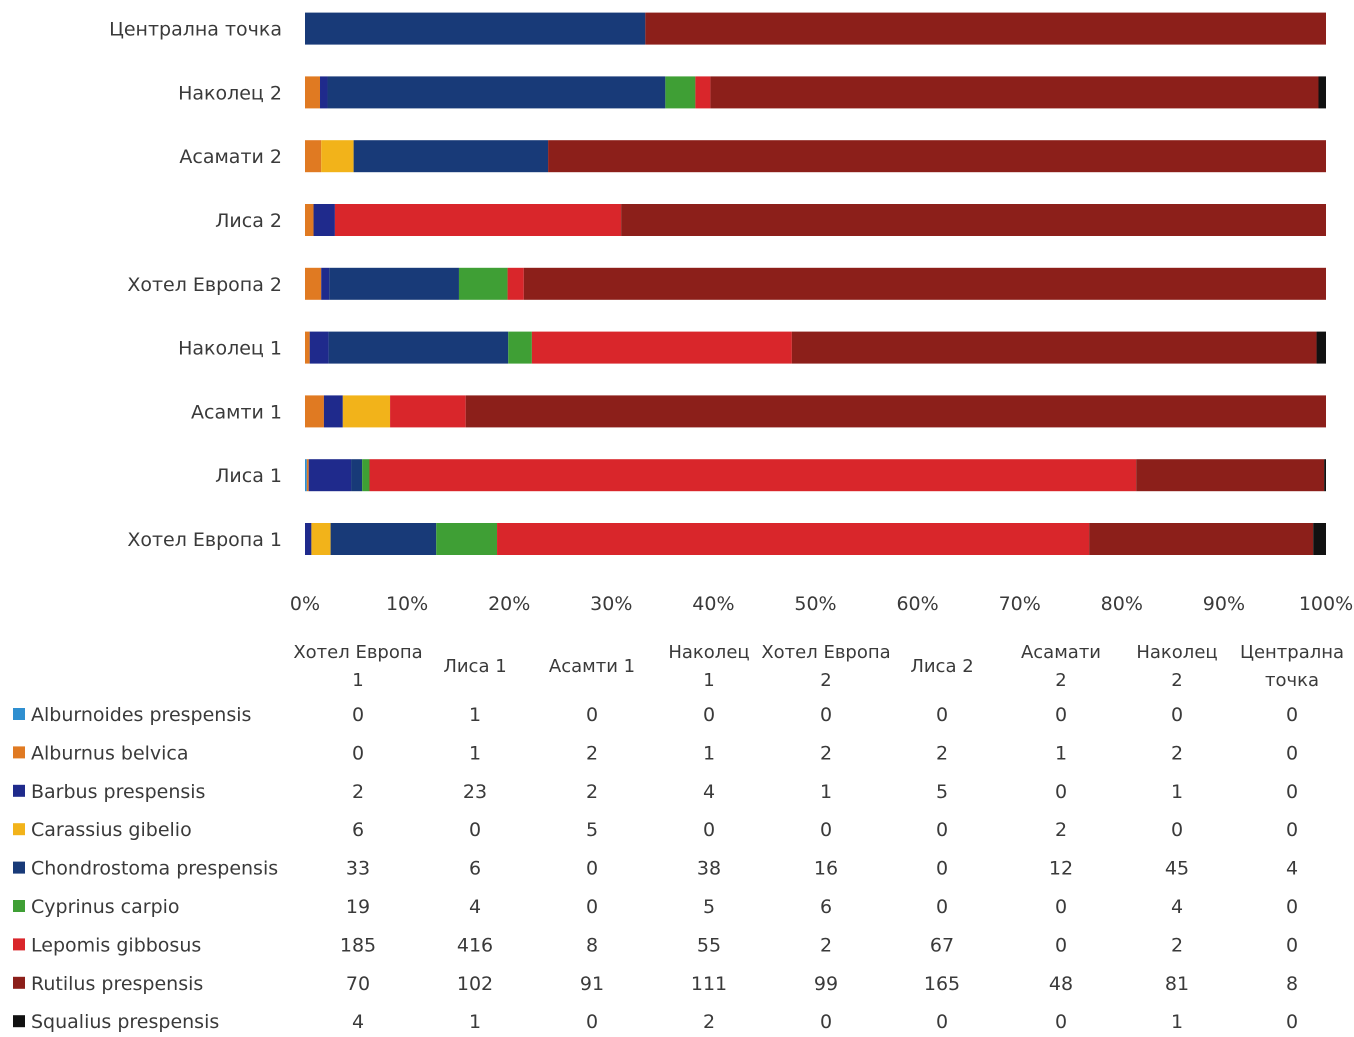 This screenshot has height=1037, width=1354. What do you see at coordinates (713, 604) in the screenshot?
I see `x-tick-label: 40%` at bounding box center [713, 604].